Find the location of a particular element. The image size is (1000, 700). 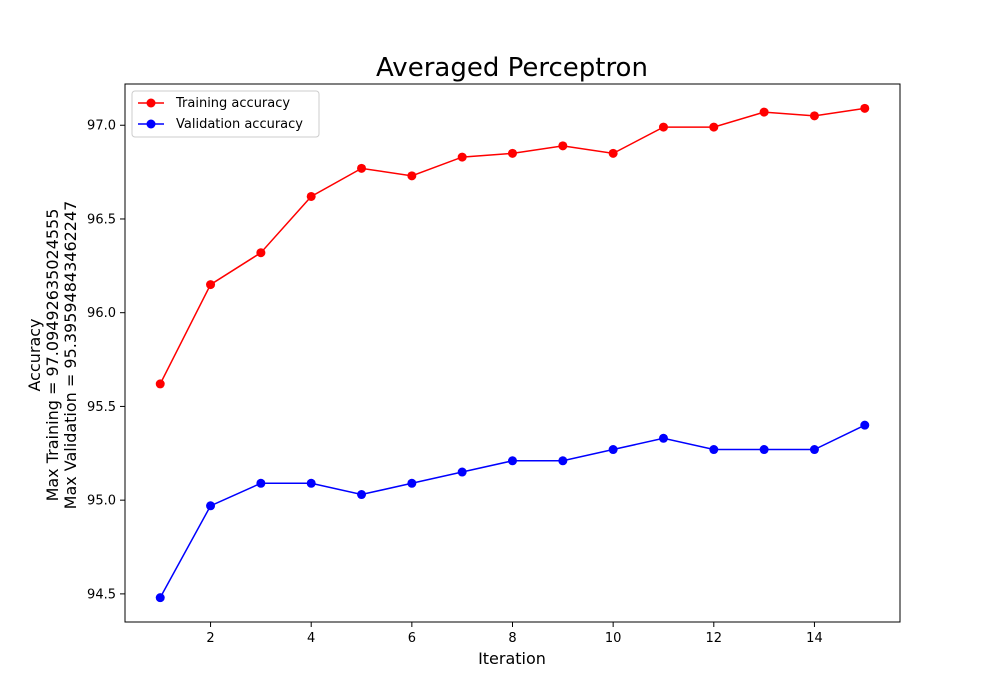

y-axis-label-line-3: Max Validation = 95.39594843462247 is located at coordinates (70, 355).